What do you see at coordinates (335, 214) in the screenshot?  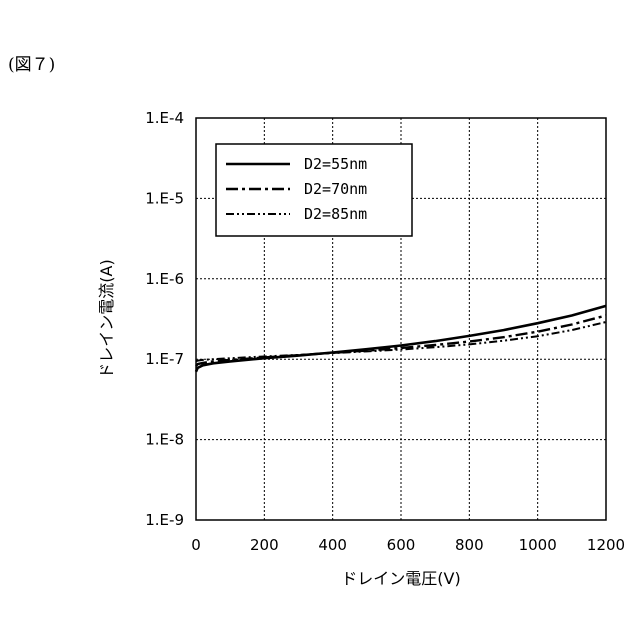 I see `legend-label-3: D2=85nm` at bounding box center [335, 214].